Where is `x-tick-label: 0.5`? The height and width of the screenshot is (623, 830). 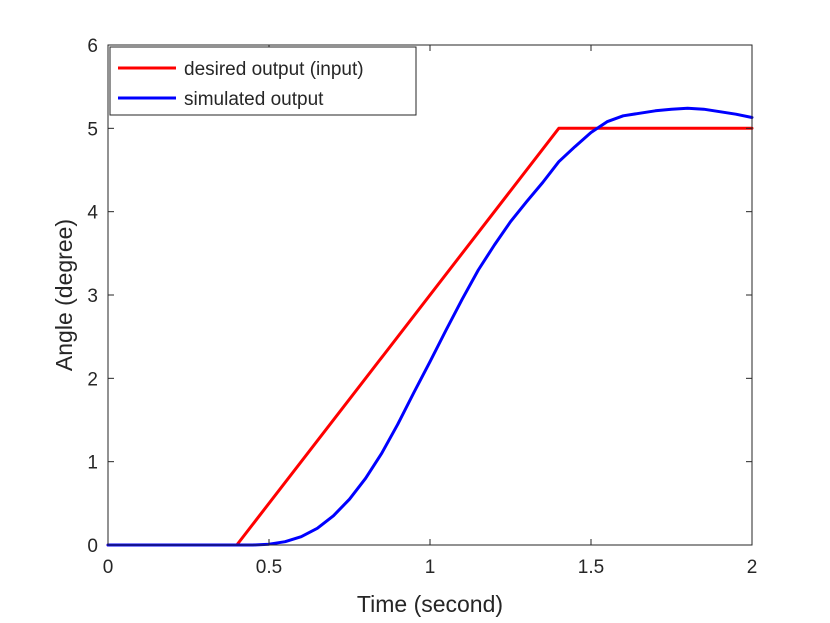 x-tick-label: 0.5 is located at coordinates (269, 567).